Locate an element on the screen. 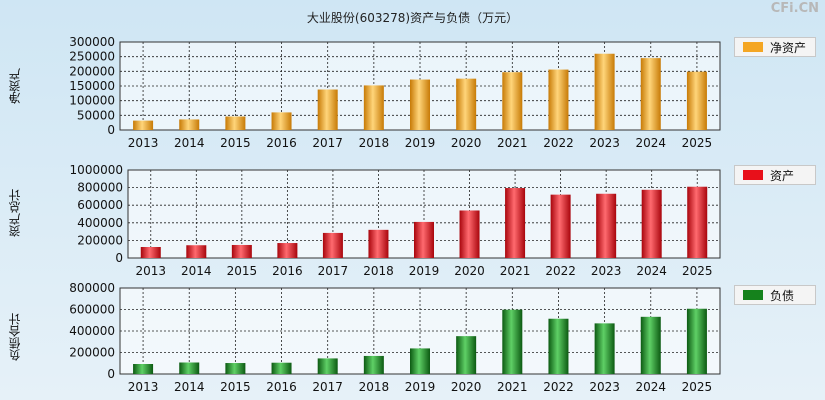 The image size is (825, 400). panel-3-xtick-label: 2021 is located at coordinates (512, 387).